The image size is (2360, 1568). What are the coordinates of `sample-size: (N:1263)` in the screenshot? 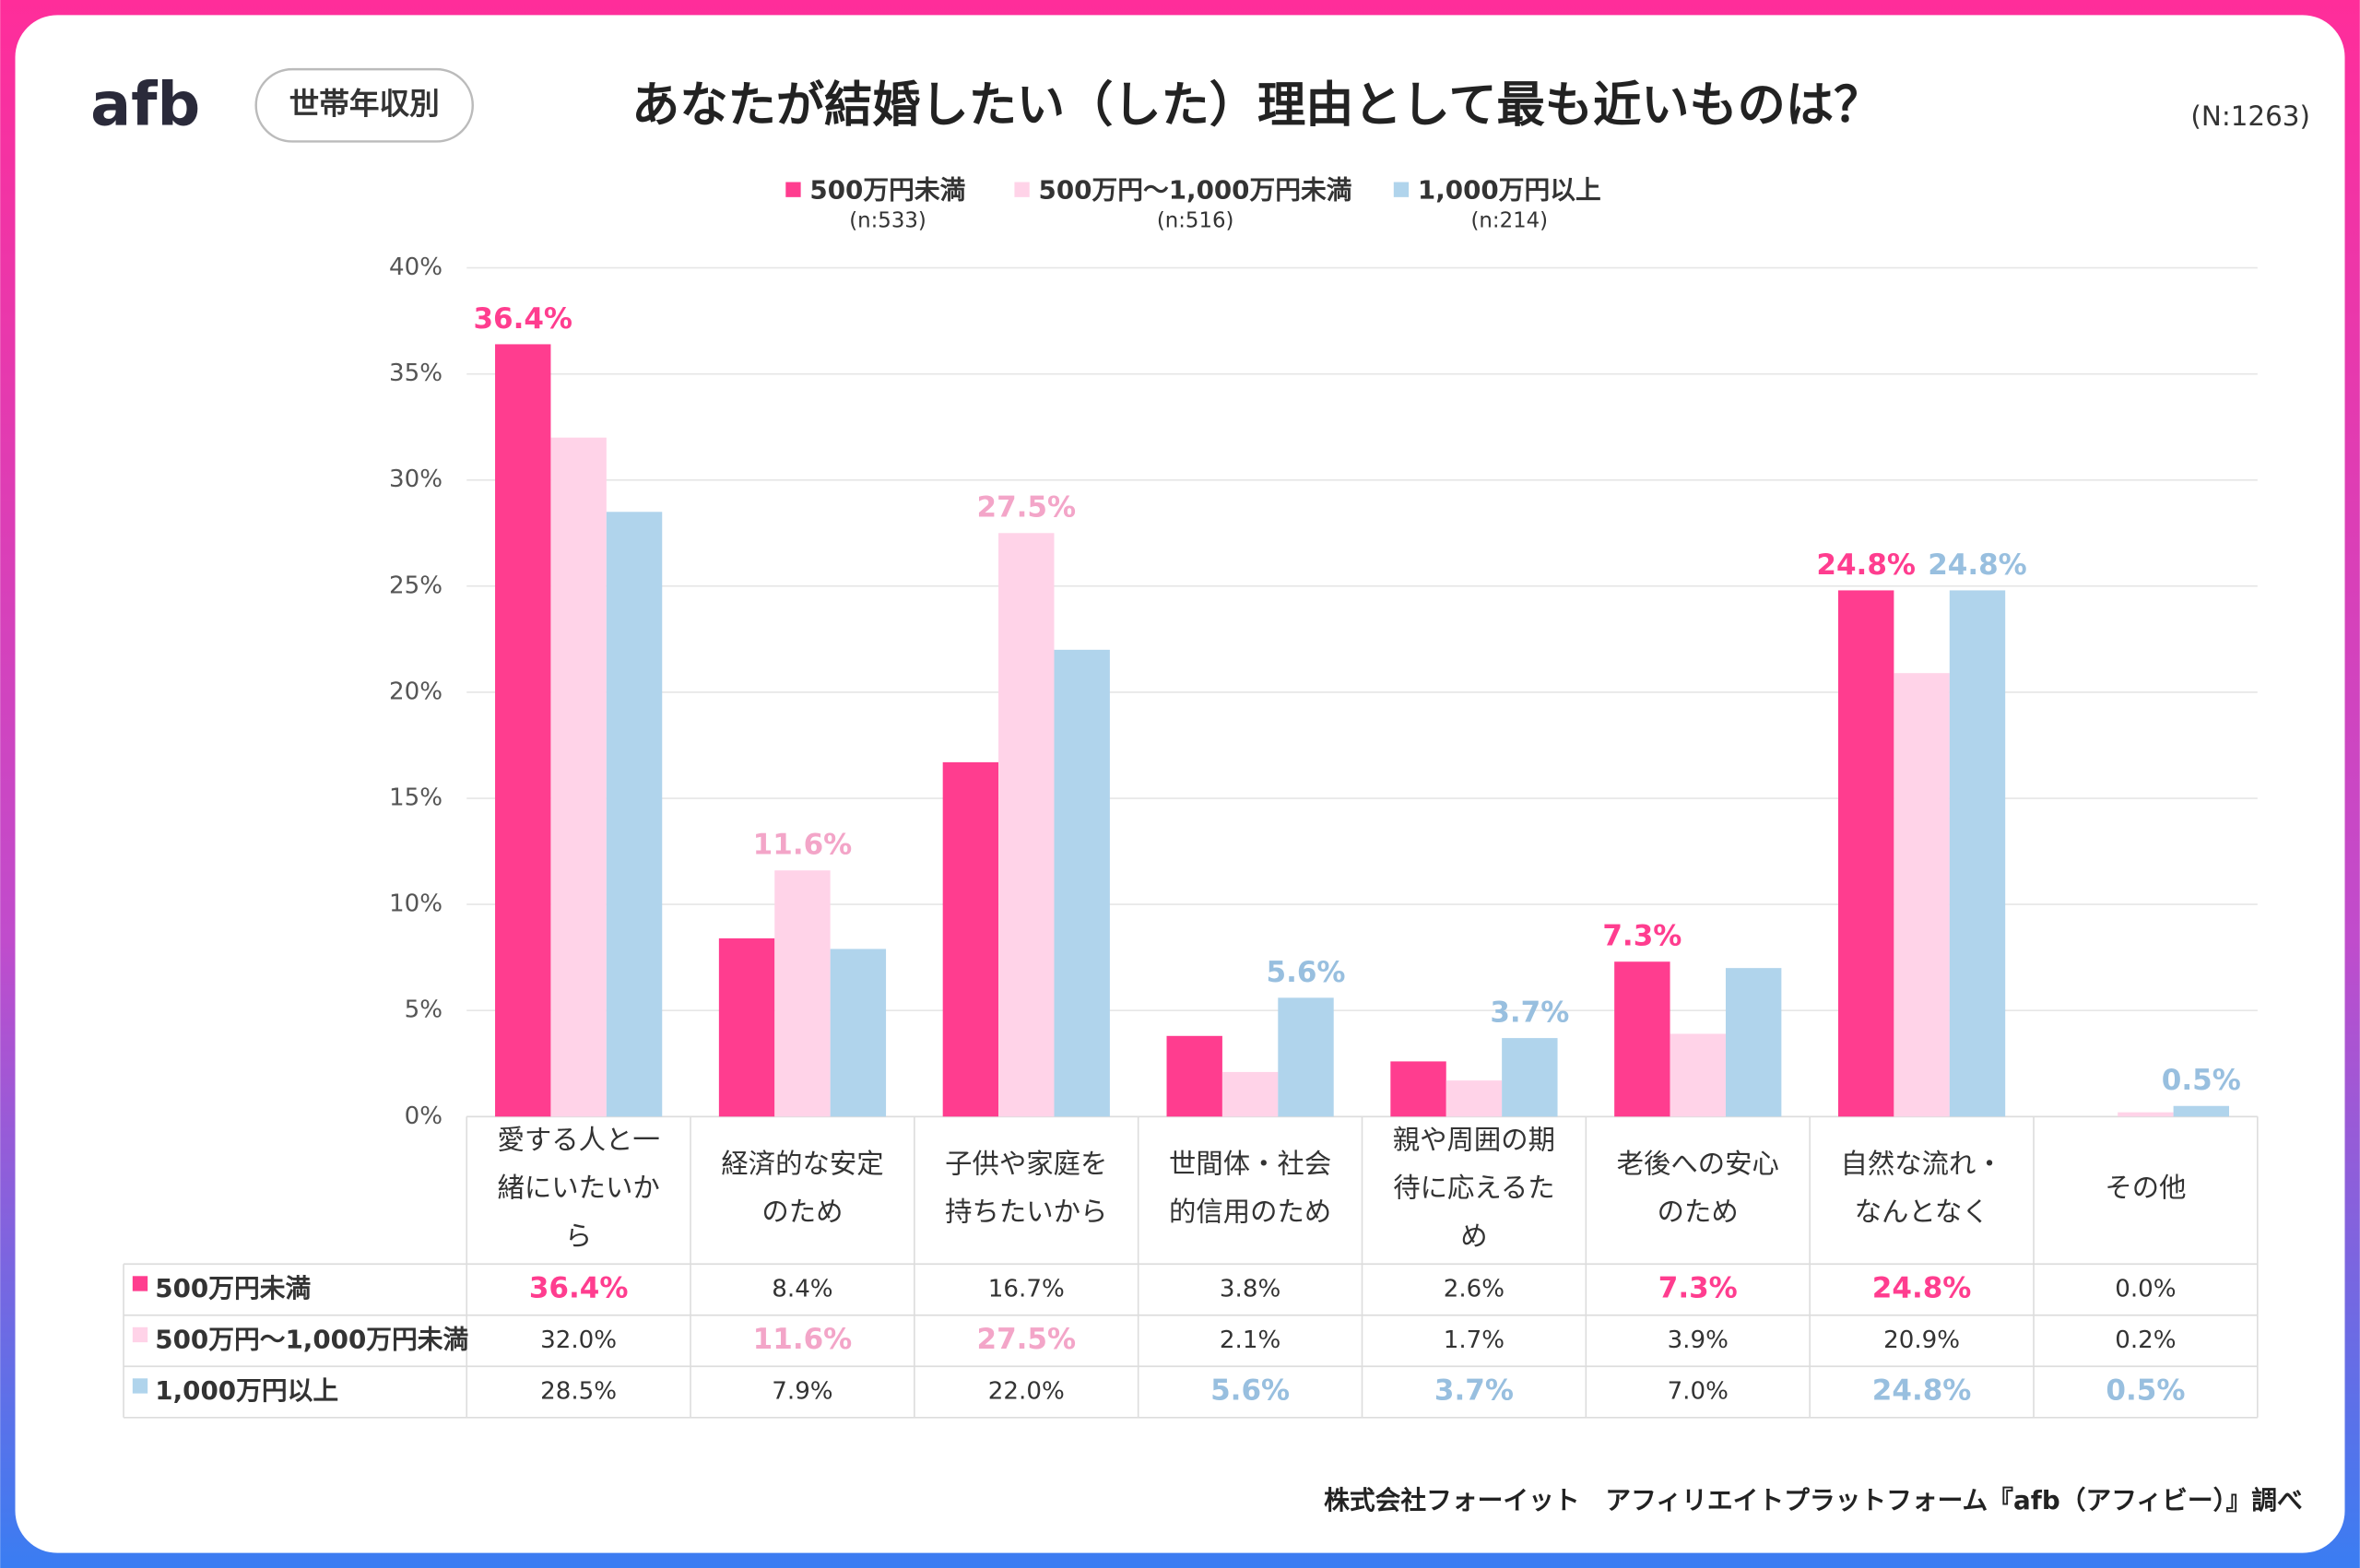 It's located at (2250, 116).